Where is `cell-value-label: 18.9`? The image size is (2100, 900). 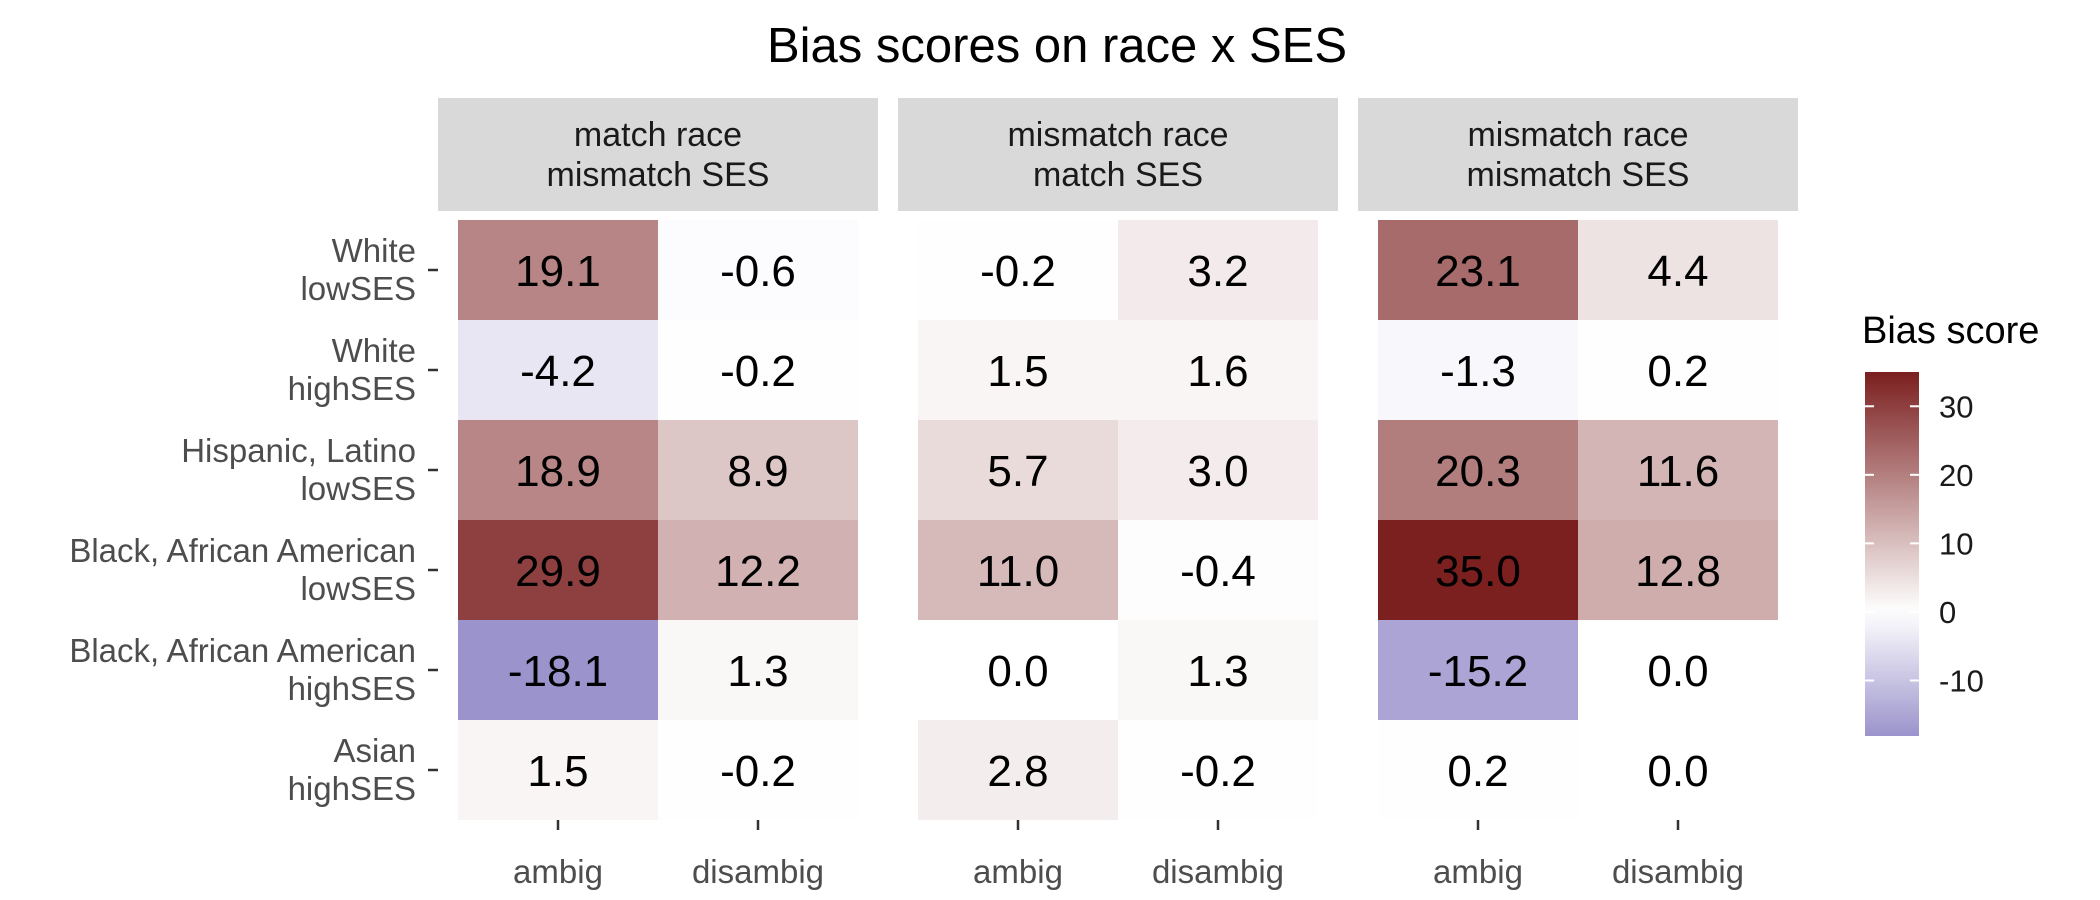
cell-value-label: 18.9 is located at coordinates (558, 471).